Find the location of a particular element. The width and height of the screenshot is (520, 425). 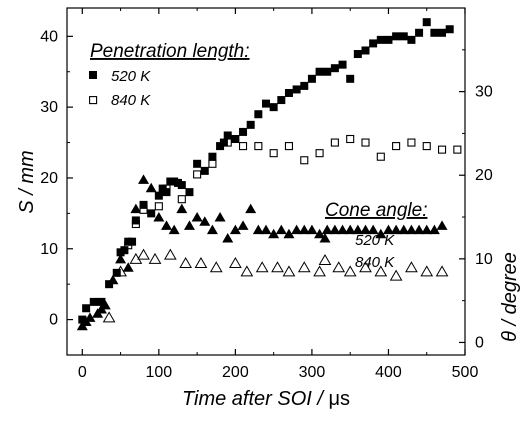

x-tick-label: 400 is located at coordinates (388, 372).